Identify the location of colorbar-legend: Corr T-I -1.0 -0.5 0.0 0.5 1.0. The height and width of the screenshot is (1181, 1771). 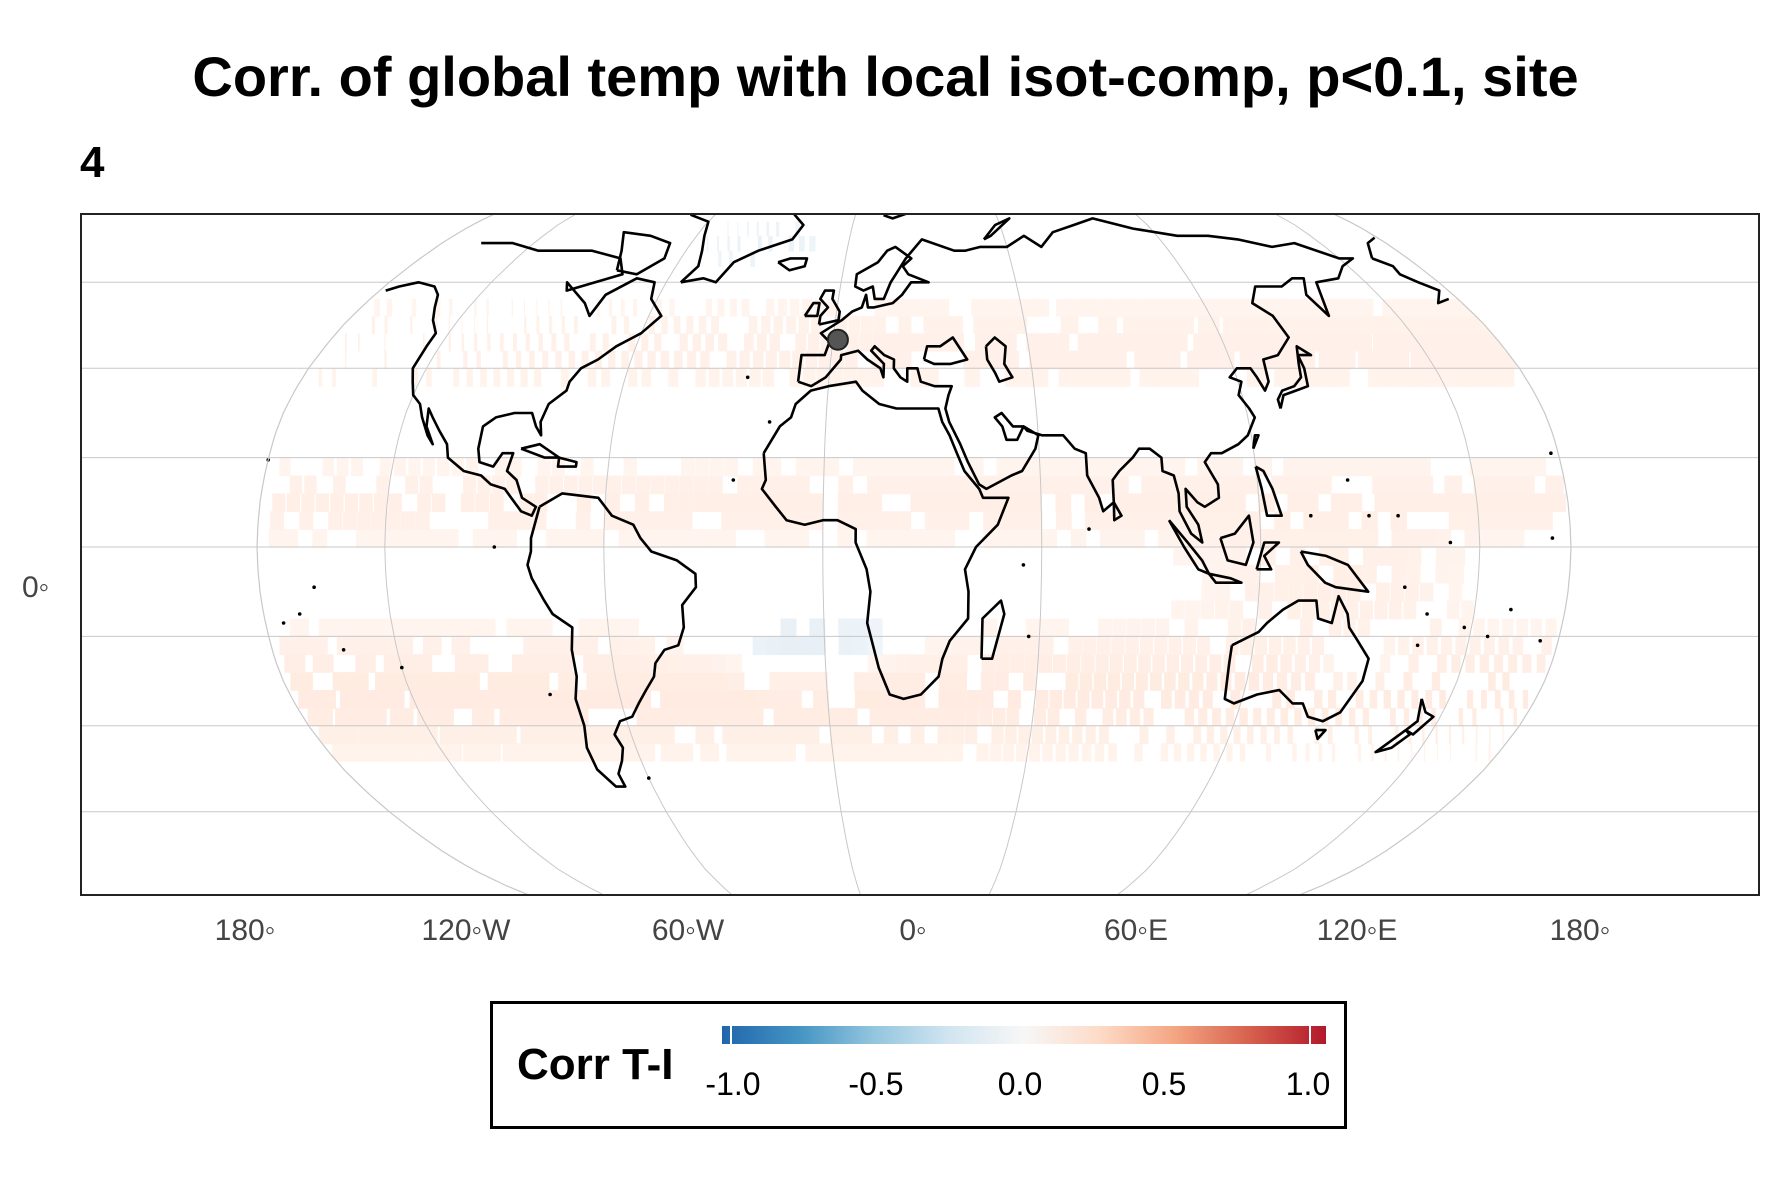
(918, 1065).